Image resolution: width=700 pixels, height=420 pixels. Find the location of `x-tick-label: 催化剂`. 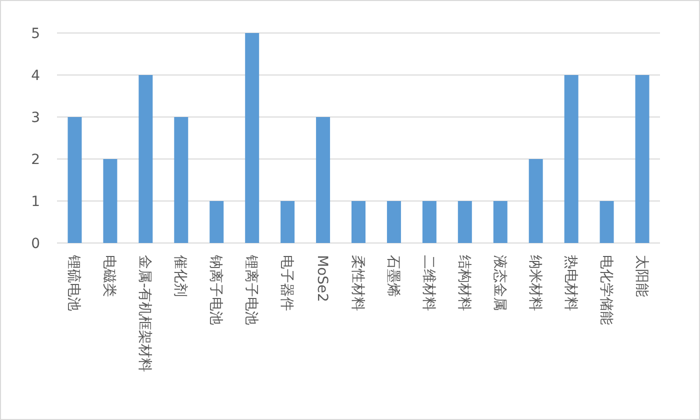

x-tick-label: 催化剂 is located at coordinates (180, 276).